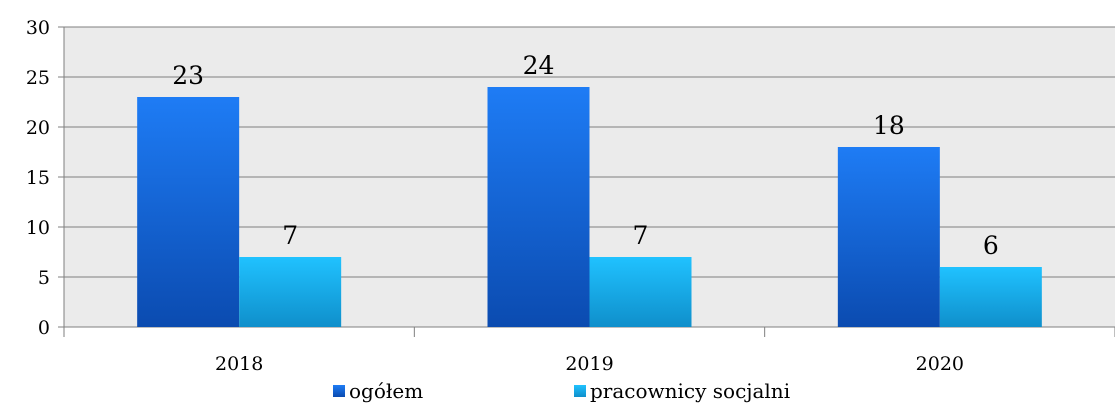 This screenshot has height=407, width=1115. Describe the element at coordinates (38, 78) in the screenshot. I see `y-tick-label: 25` at that location.